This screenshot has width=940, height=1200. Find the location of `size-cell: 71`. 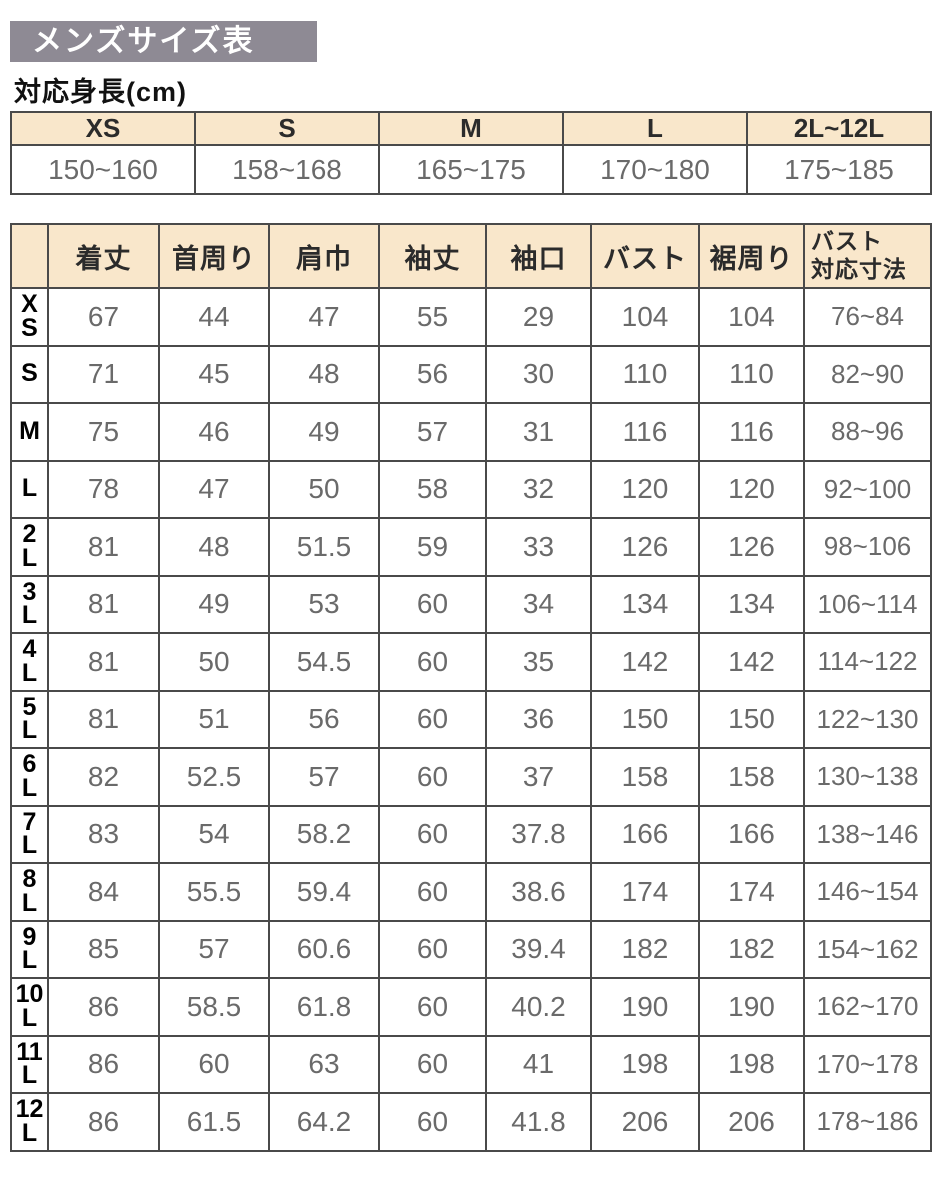

size-cell: 71 is located at coordinates (103, 374).